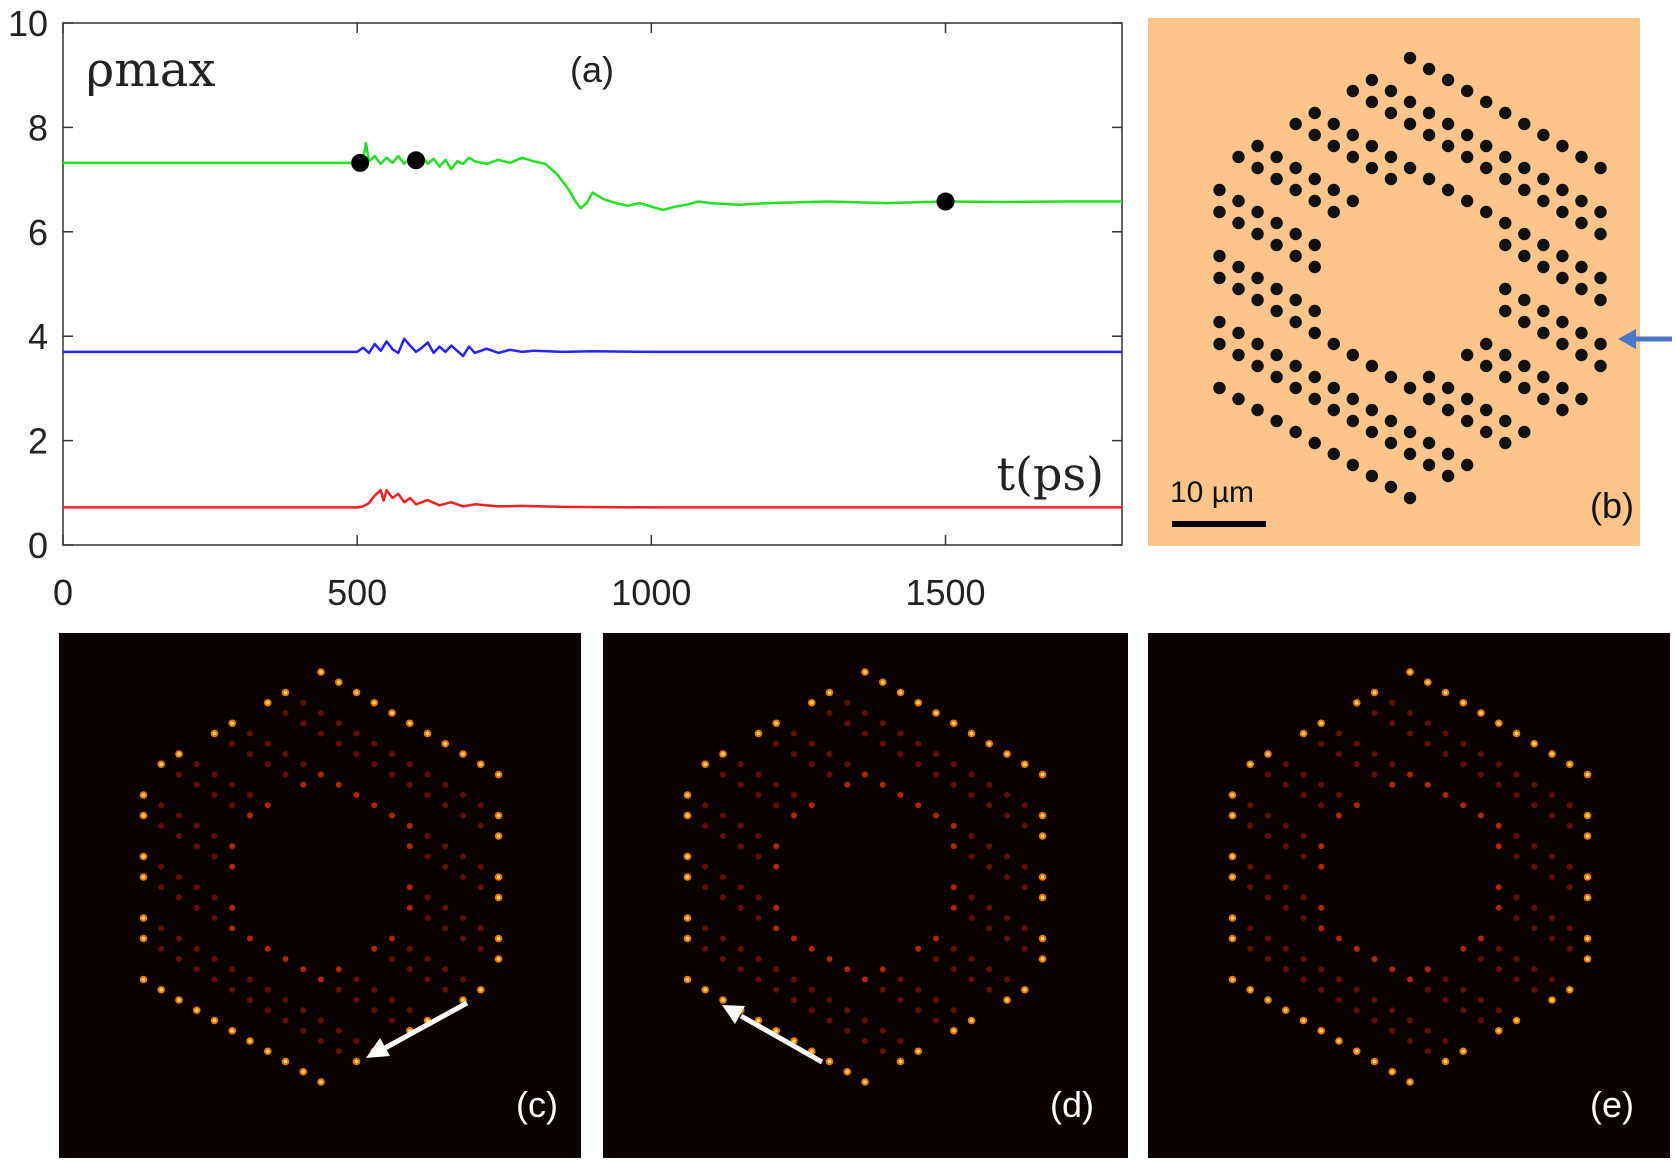  What do you see at coordinates (945, 201) in the screenshot?
I see `time-marker` at bounding box center [945, 201].